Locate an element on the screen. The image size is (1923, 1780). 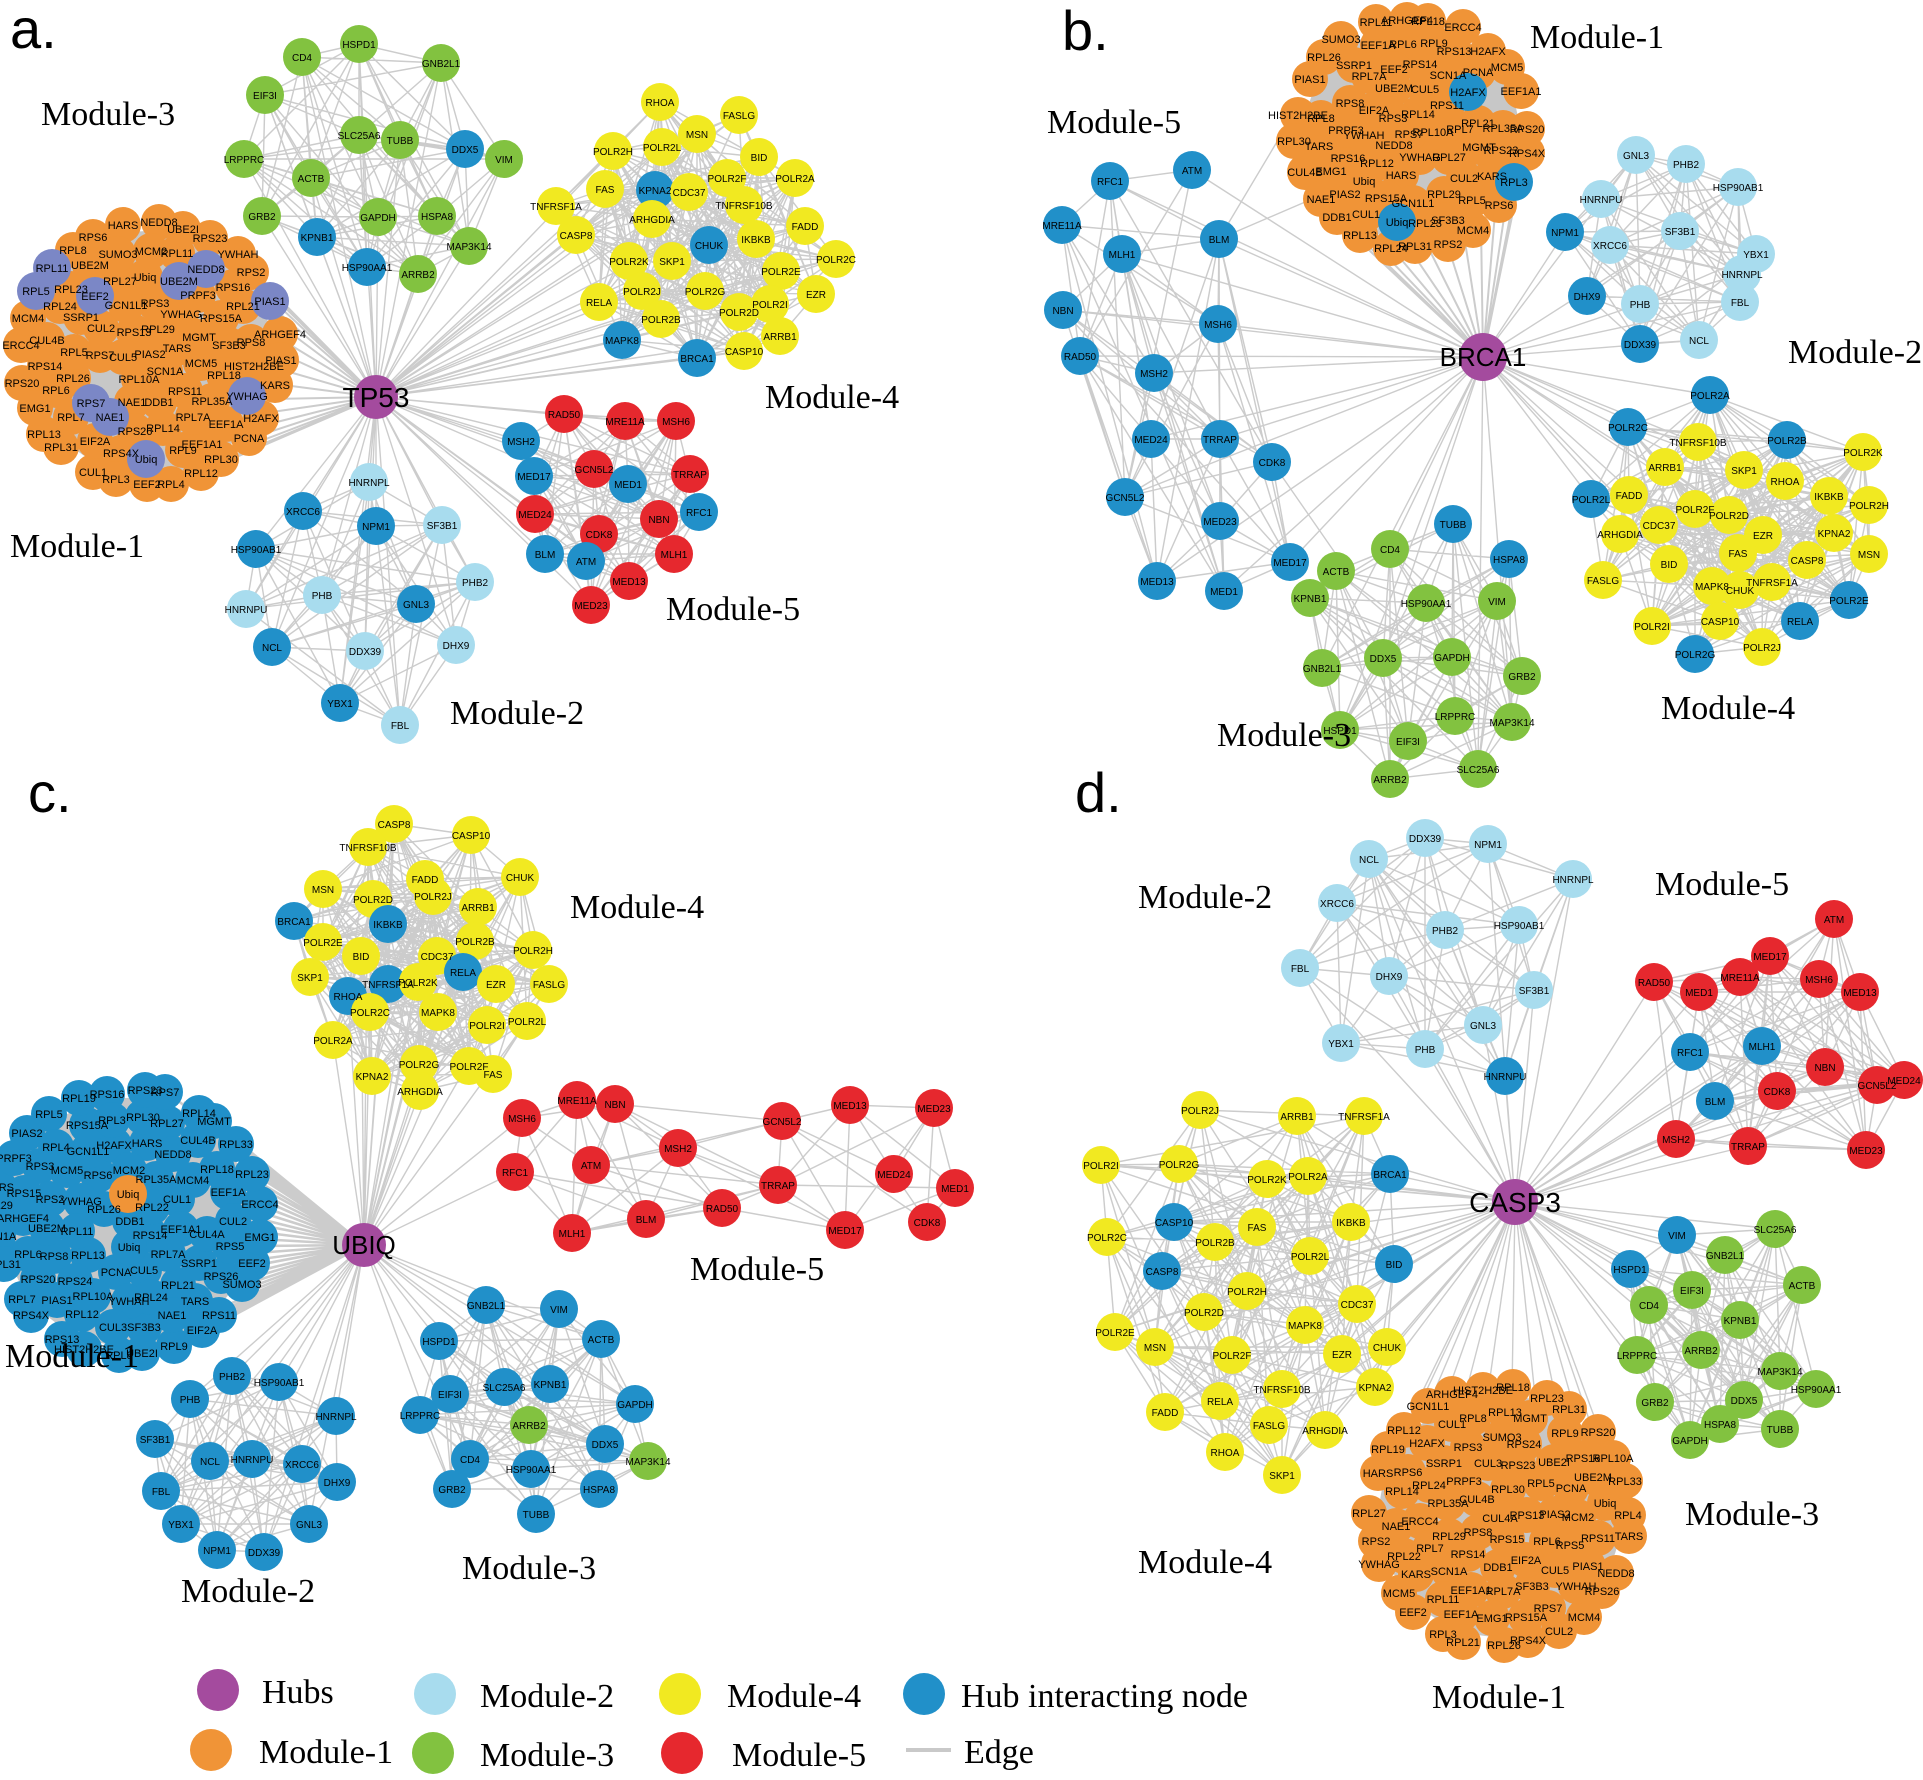
svg-text: HSP90AA1 is located at coordinates (367, 268).